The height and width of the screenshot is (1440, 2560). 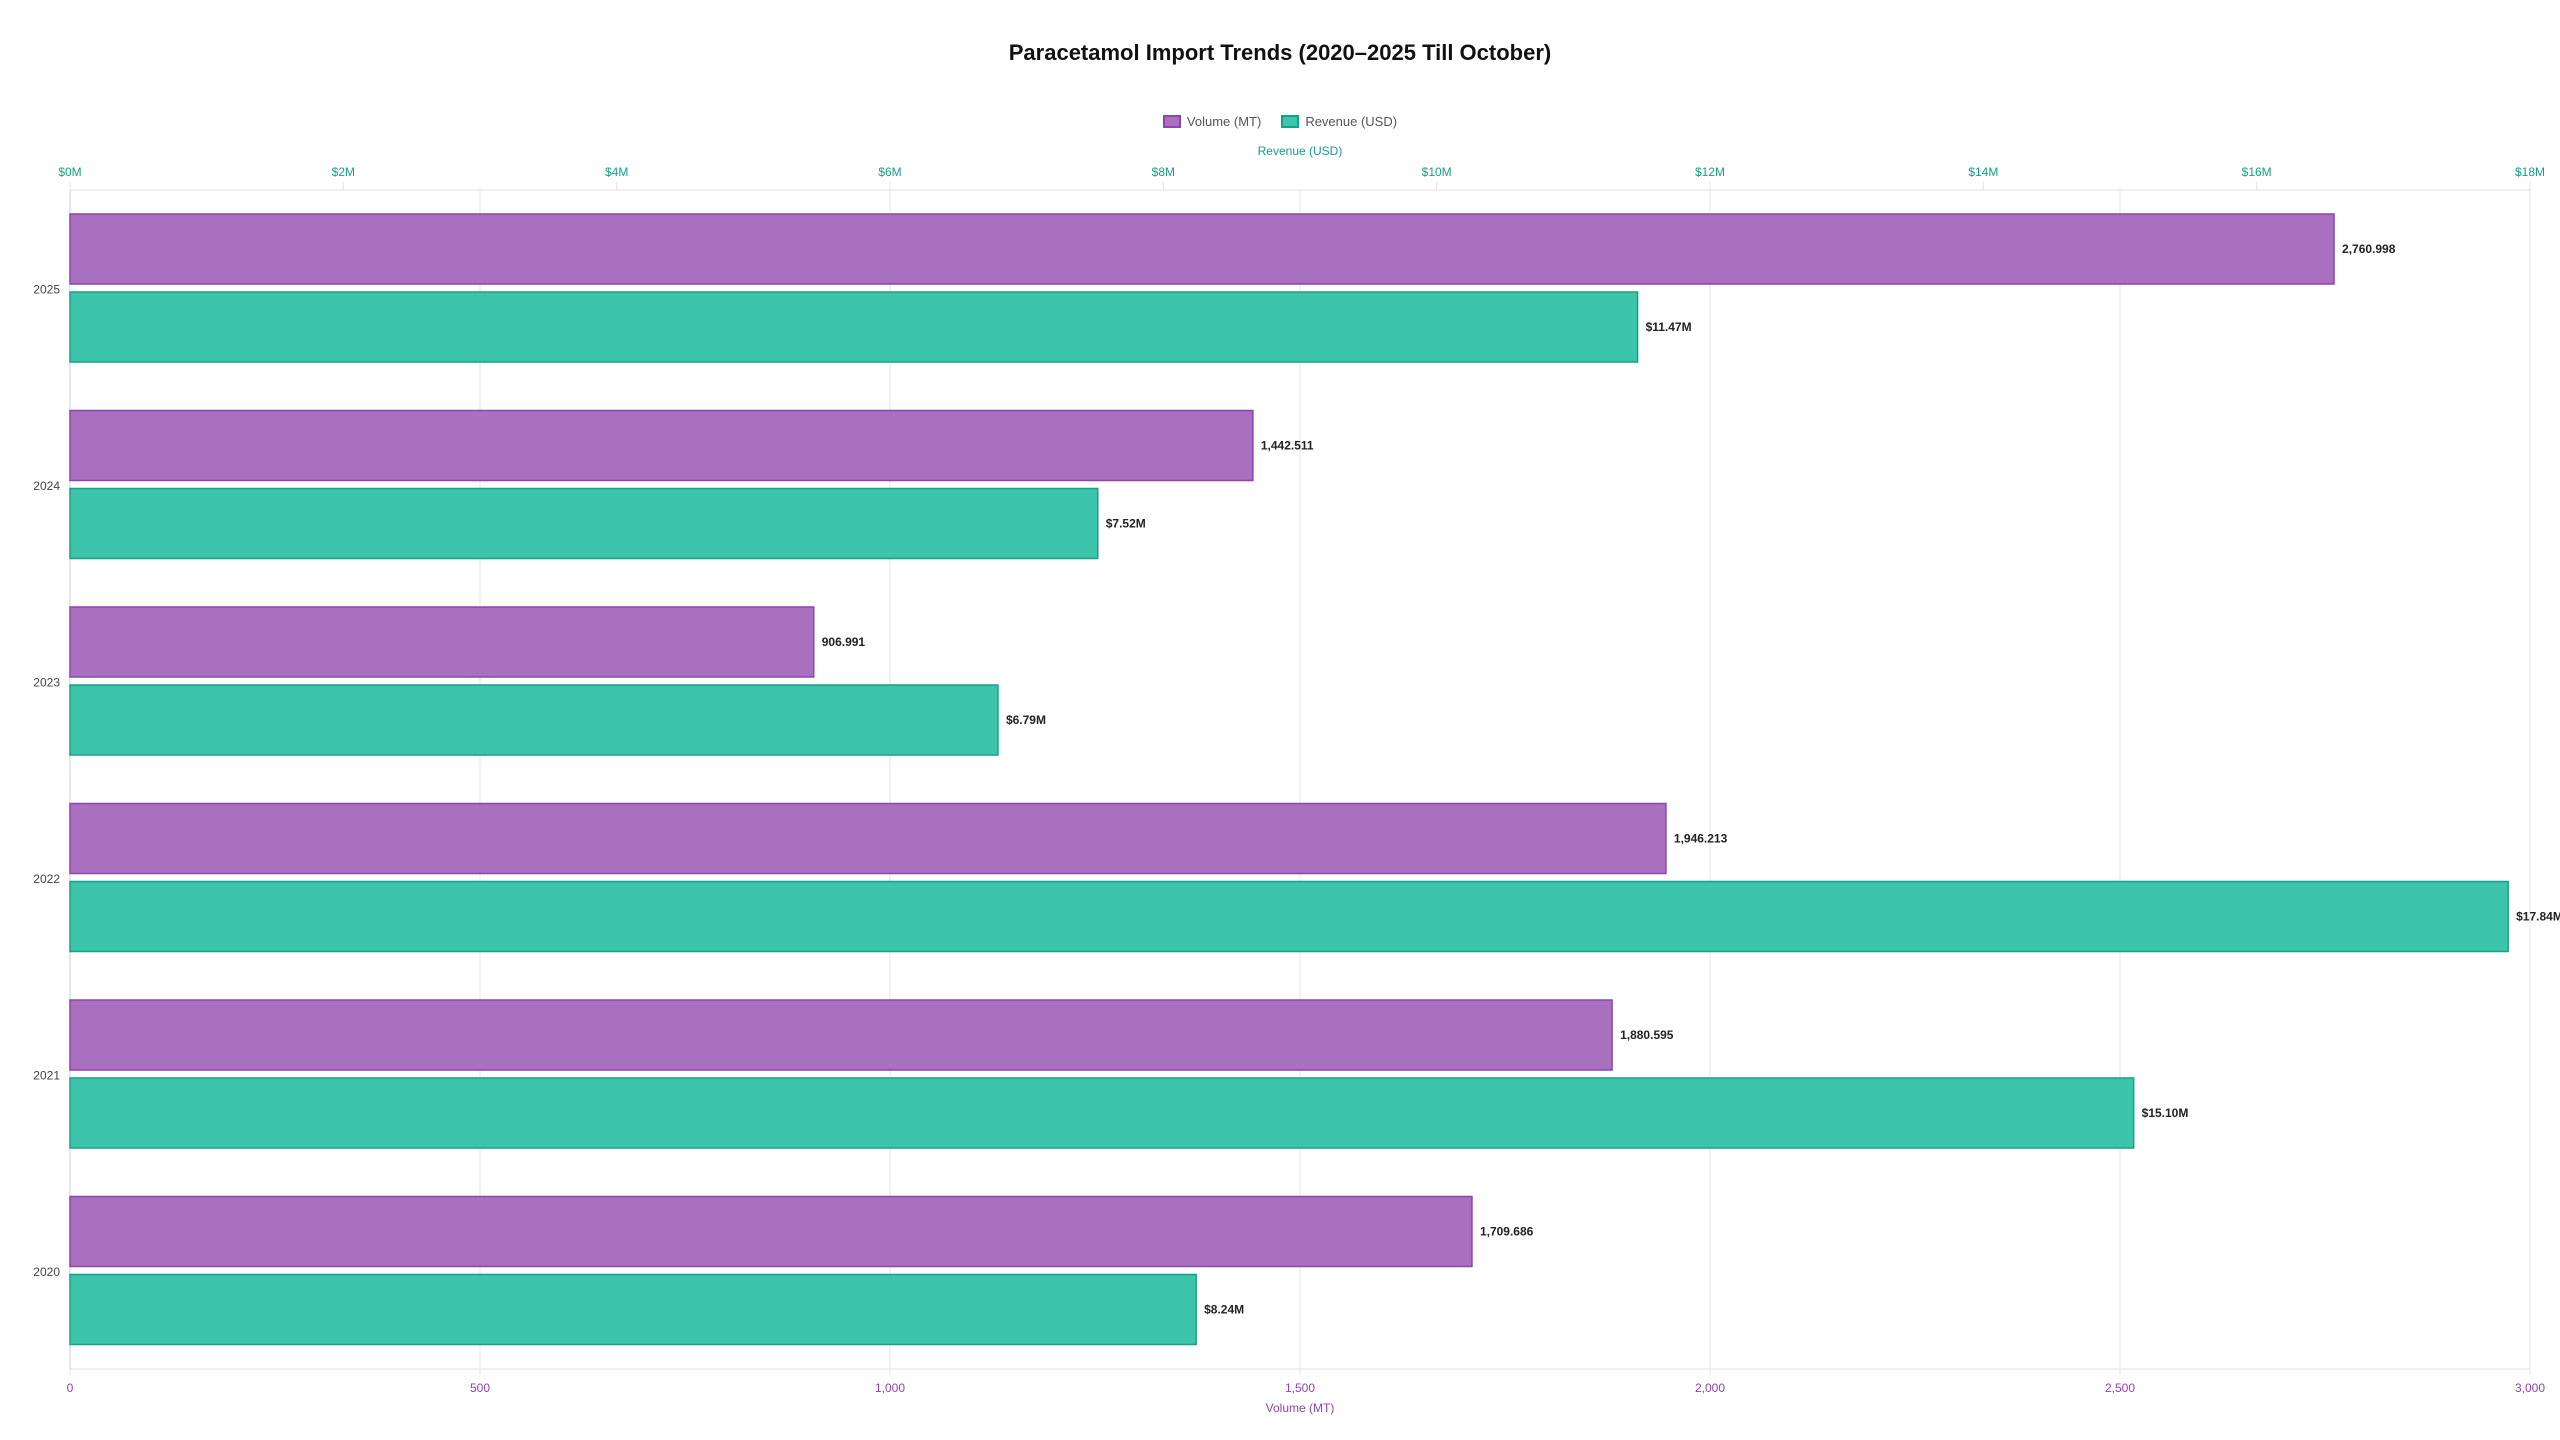 I want to click on data-label: 906.991, so click(x=844, y=642).